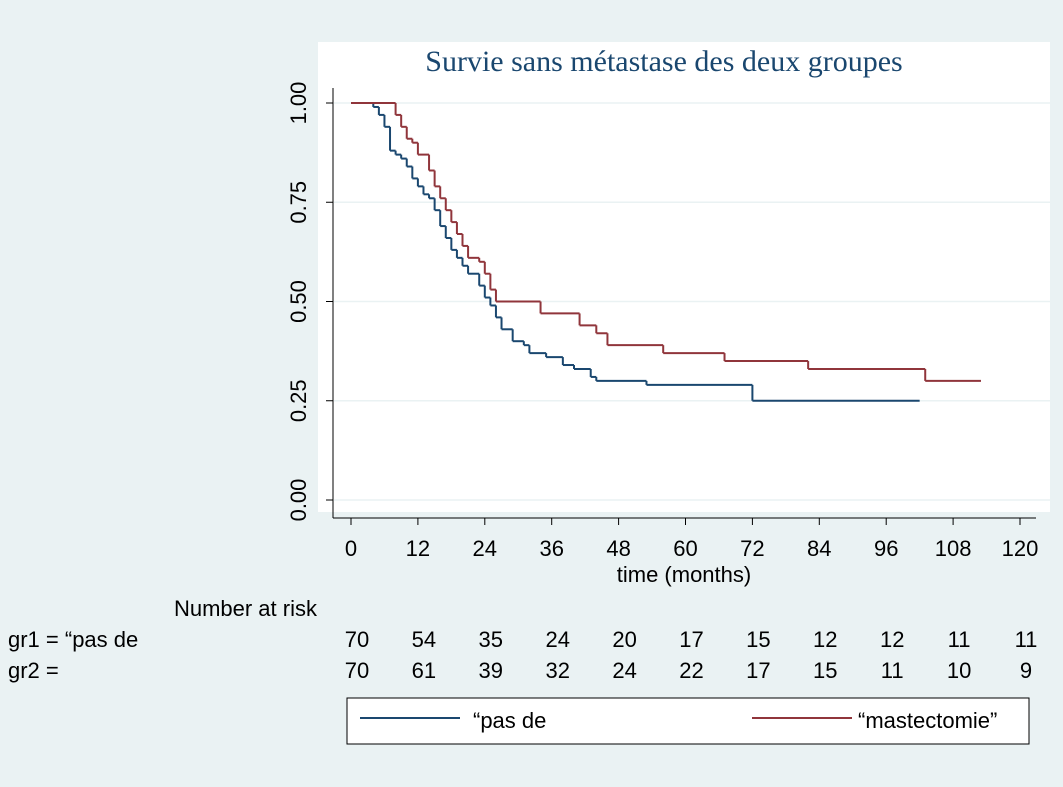  I want to click on y-tick-label: 0.00, so click(298, 500).